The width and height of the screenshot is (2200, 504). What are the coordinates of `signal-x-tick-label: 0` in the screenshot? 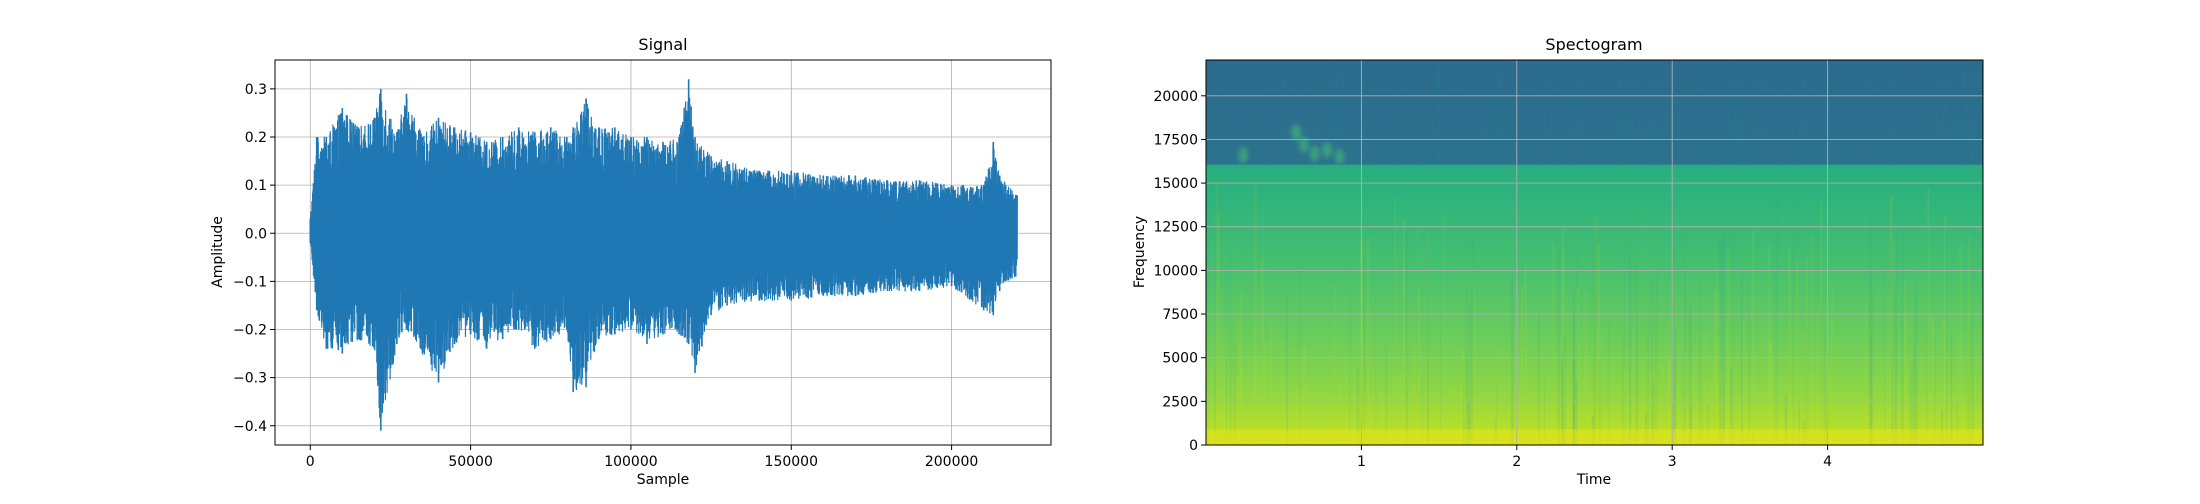 It's located at (310, 462).